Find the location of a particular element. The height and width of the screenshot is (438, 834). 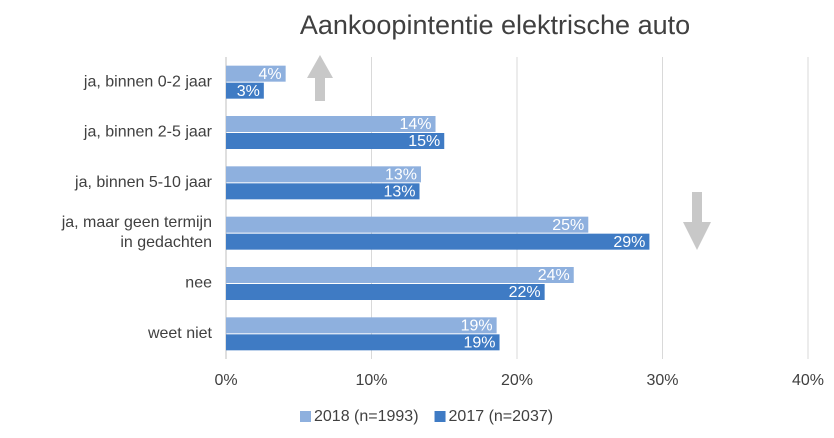

y-tick-label: ja, maar geen termijn in gedachten is located at coordinates (136, 232).